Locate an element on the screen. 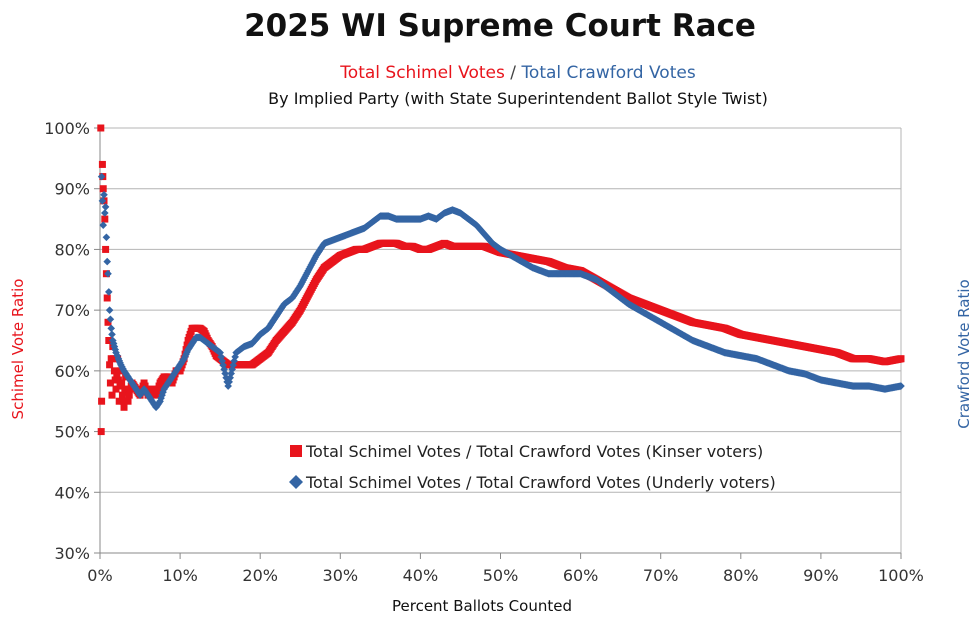  y-tick-label: 100% is located at coordinates (67, 128).